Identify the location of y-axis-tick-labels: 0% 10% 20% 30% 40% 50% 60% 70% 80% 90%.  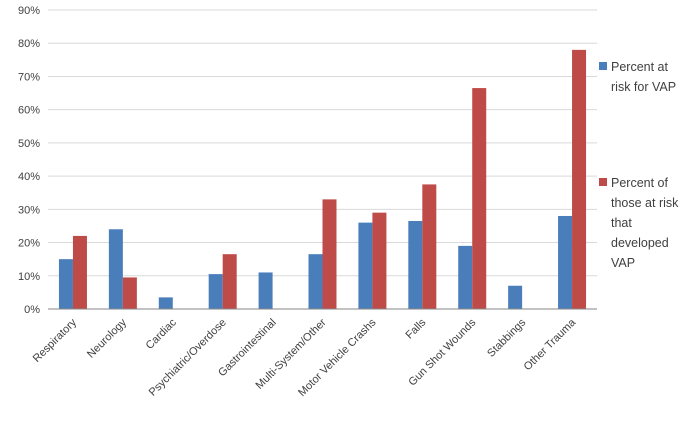
(29, 160).